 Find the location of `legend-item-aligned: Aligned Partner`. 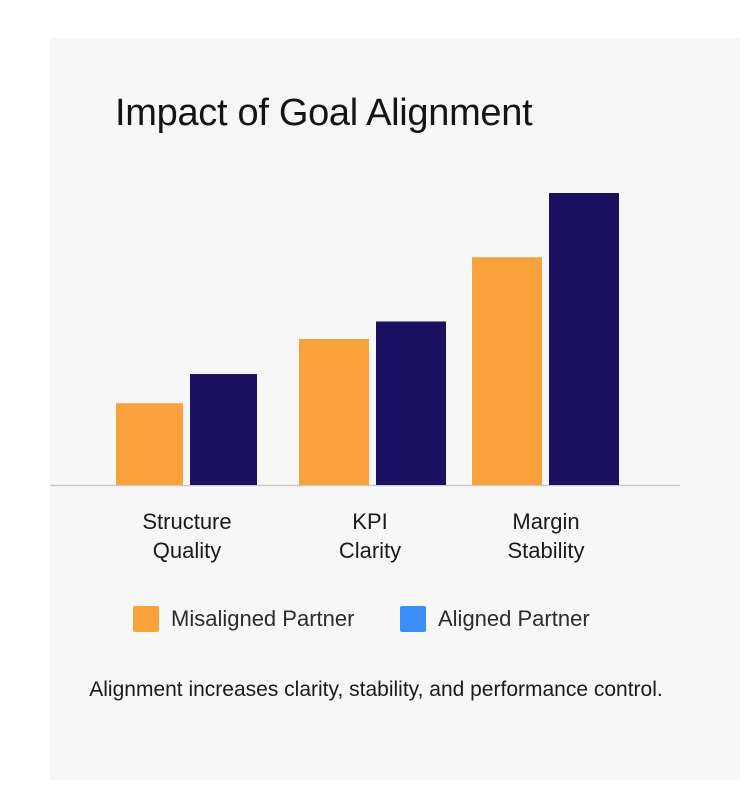

legend-item-aligned: Aligned Partner is located at coordinates (495, 619).